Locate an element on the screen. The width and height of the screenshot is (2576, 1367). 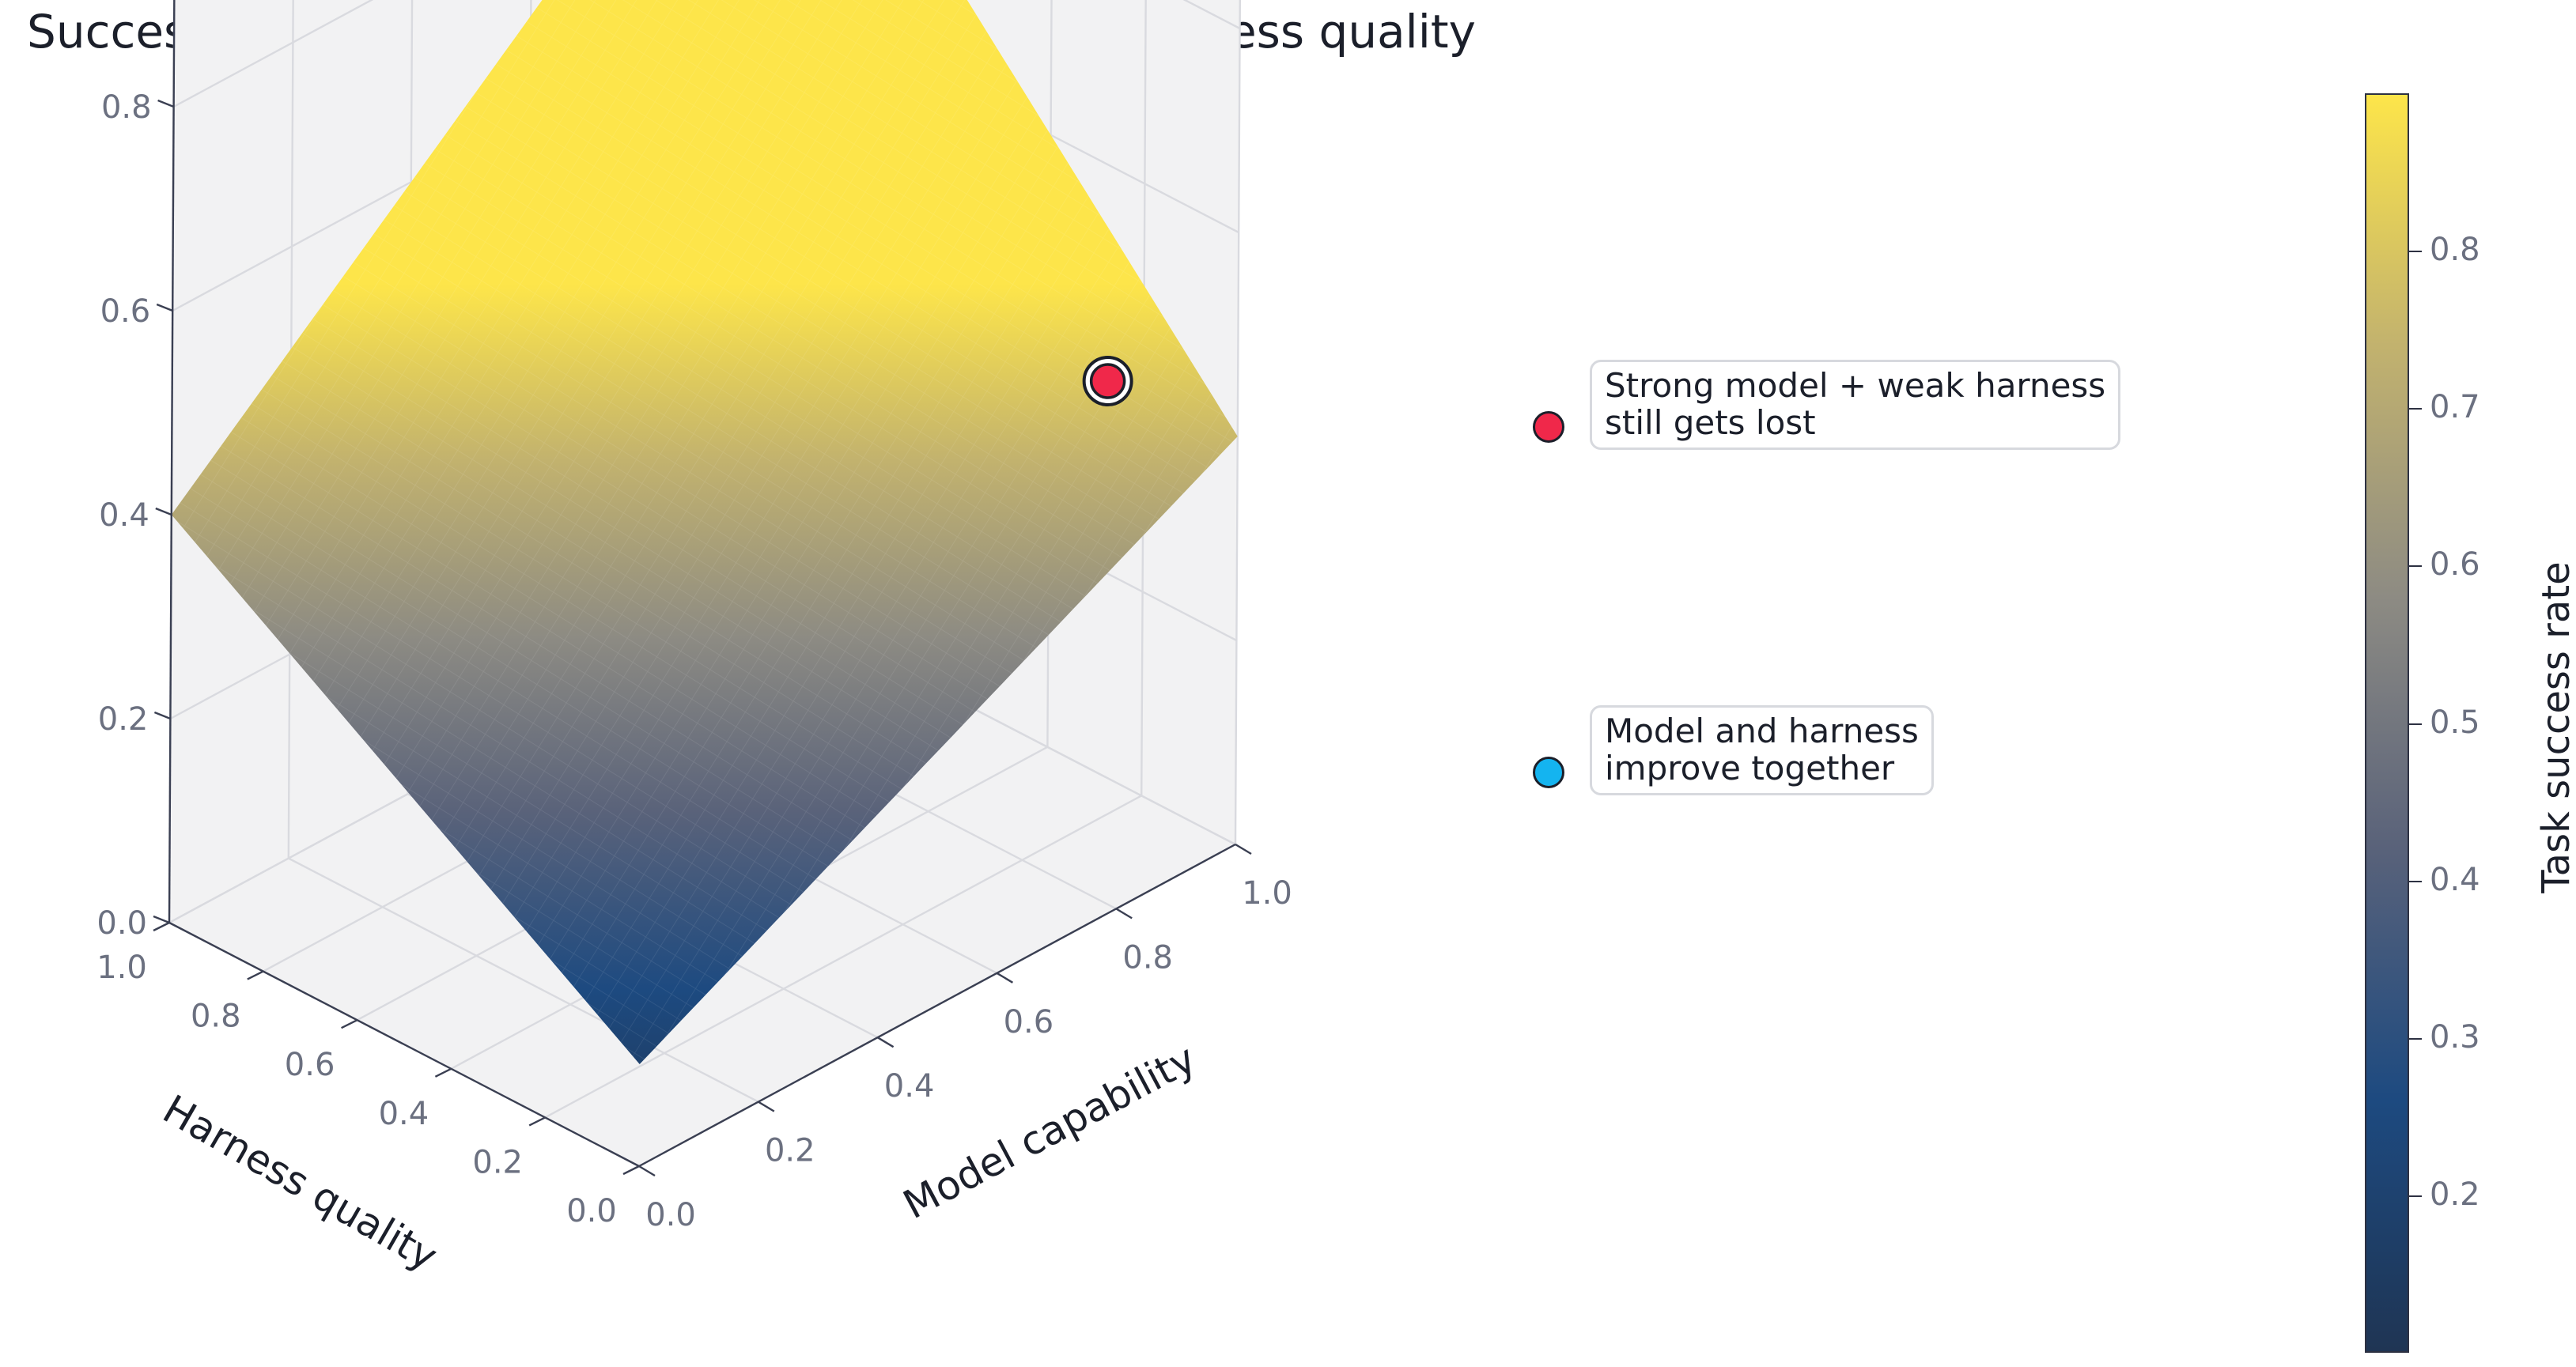
colorbar-tick-label: 0.3 is located at coordinates (2455, 1036).